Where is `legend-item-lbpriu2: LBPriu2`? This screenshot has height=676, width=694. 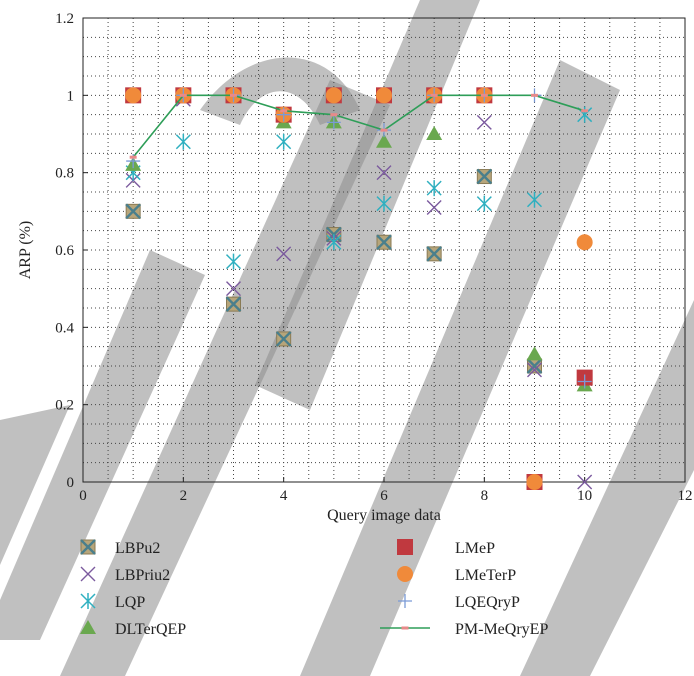
legend-item-lbpriu2: LBPriu2 is located at coordinates (125, 575).